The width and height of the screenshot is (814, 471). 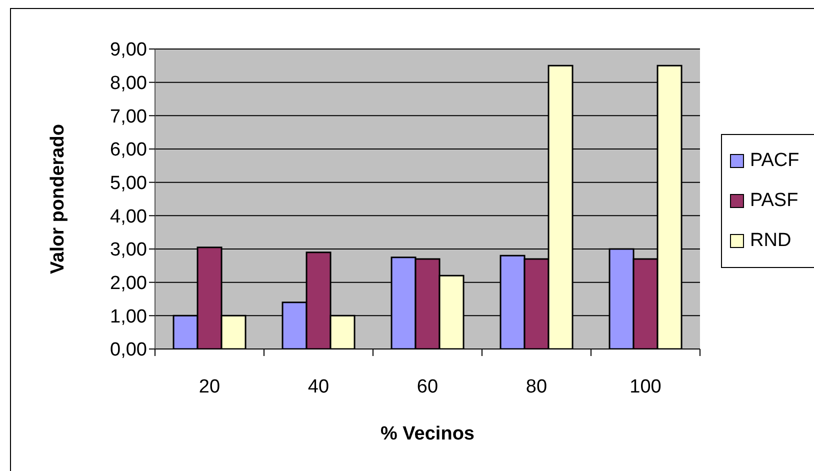 I want to click on y-tick-label: 0,00, so click(x=128, y=350).